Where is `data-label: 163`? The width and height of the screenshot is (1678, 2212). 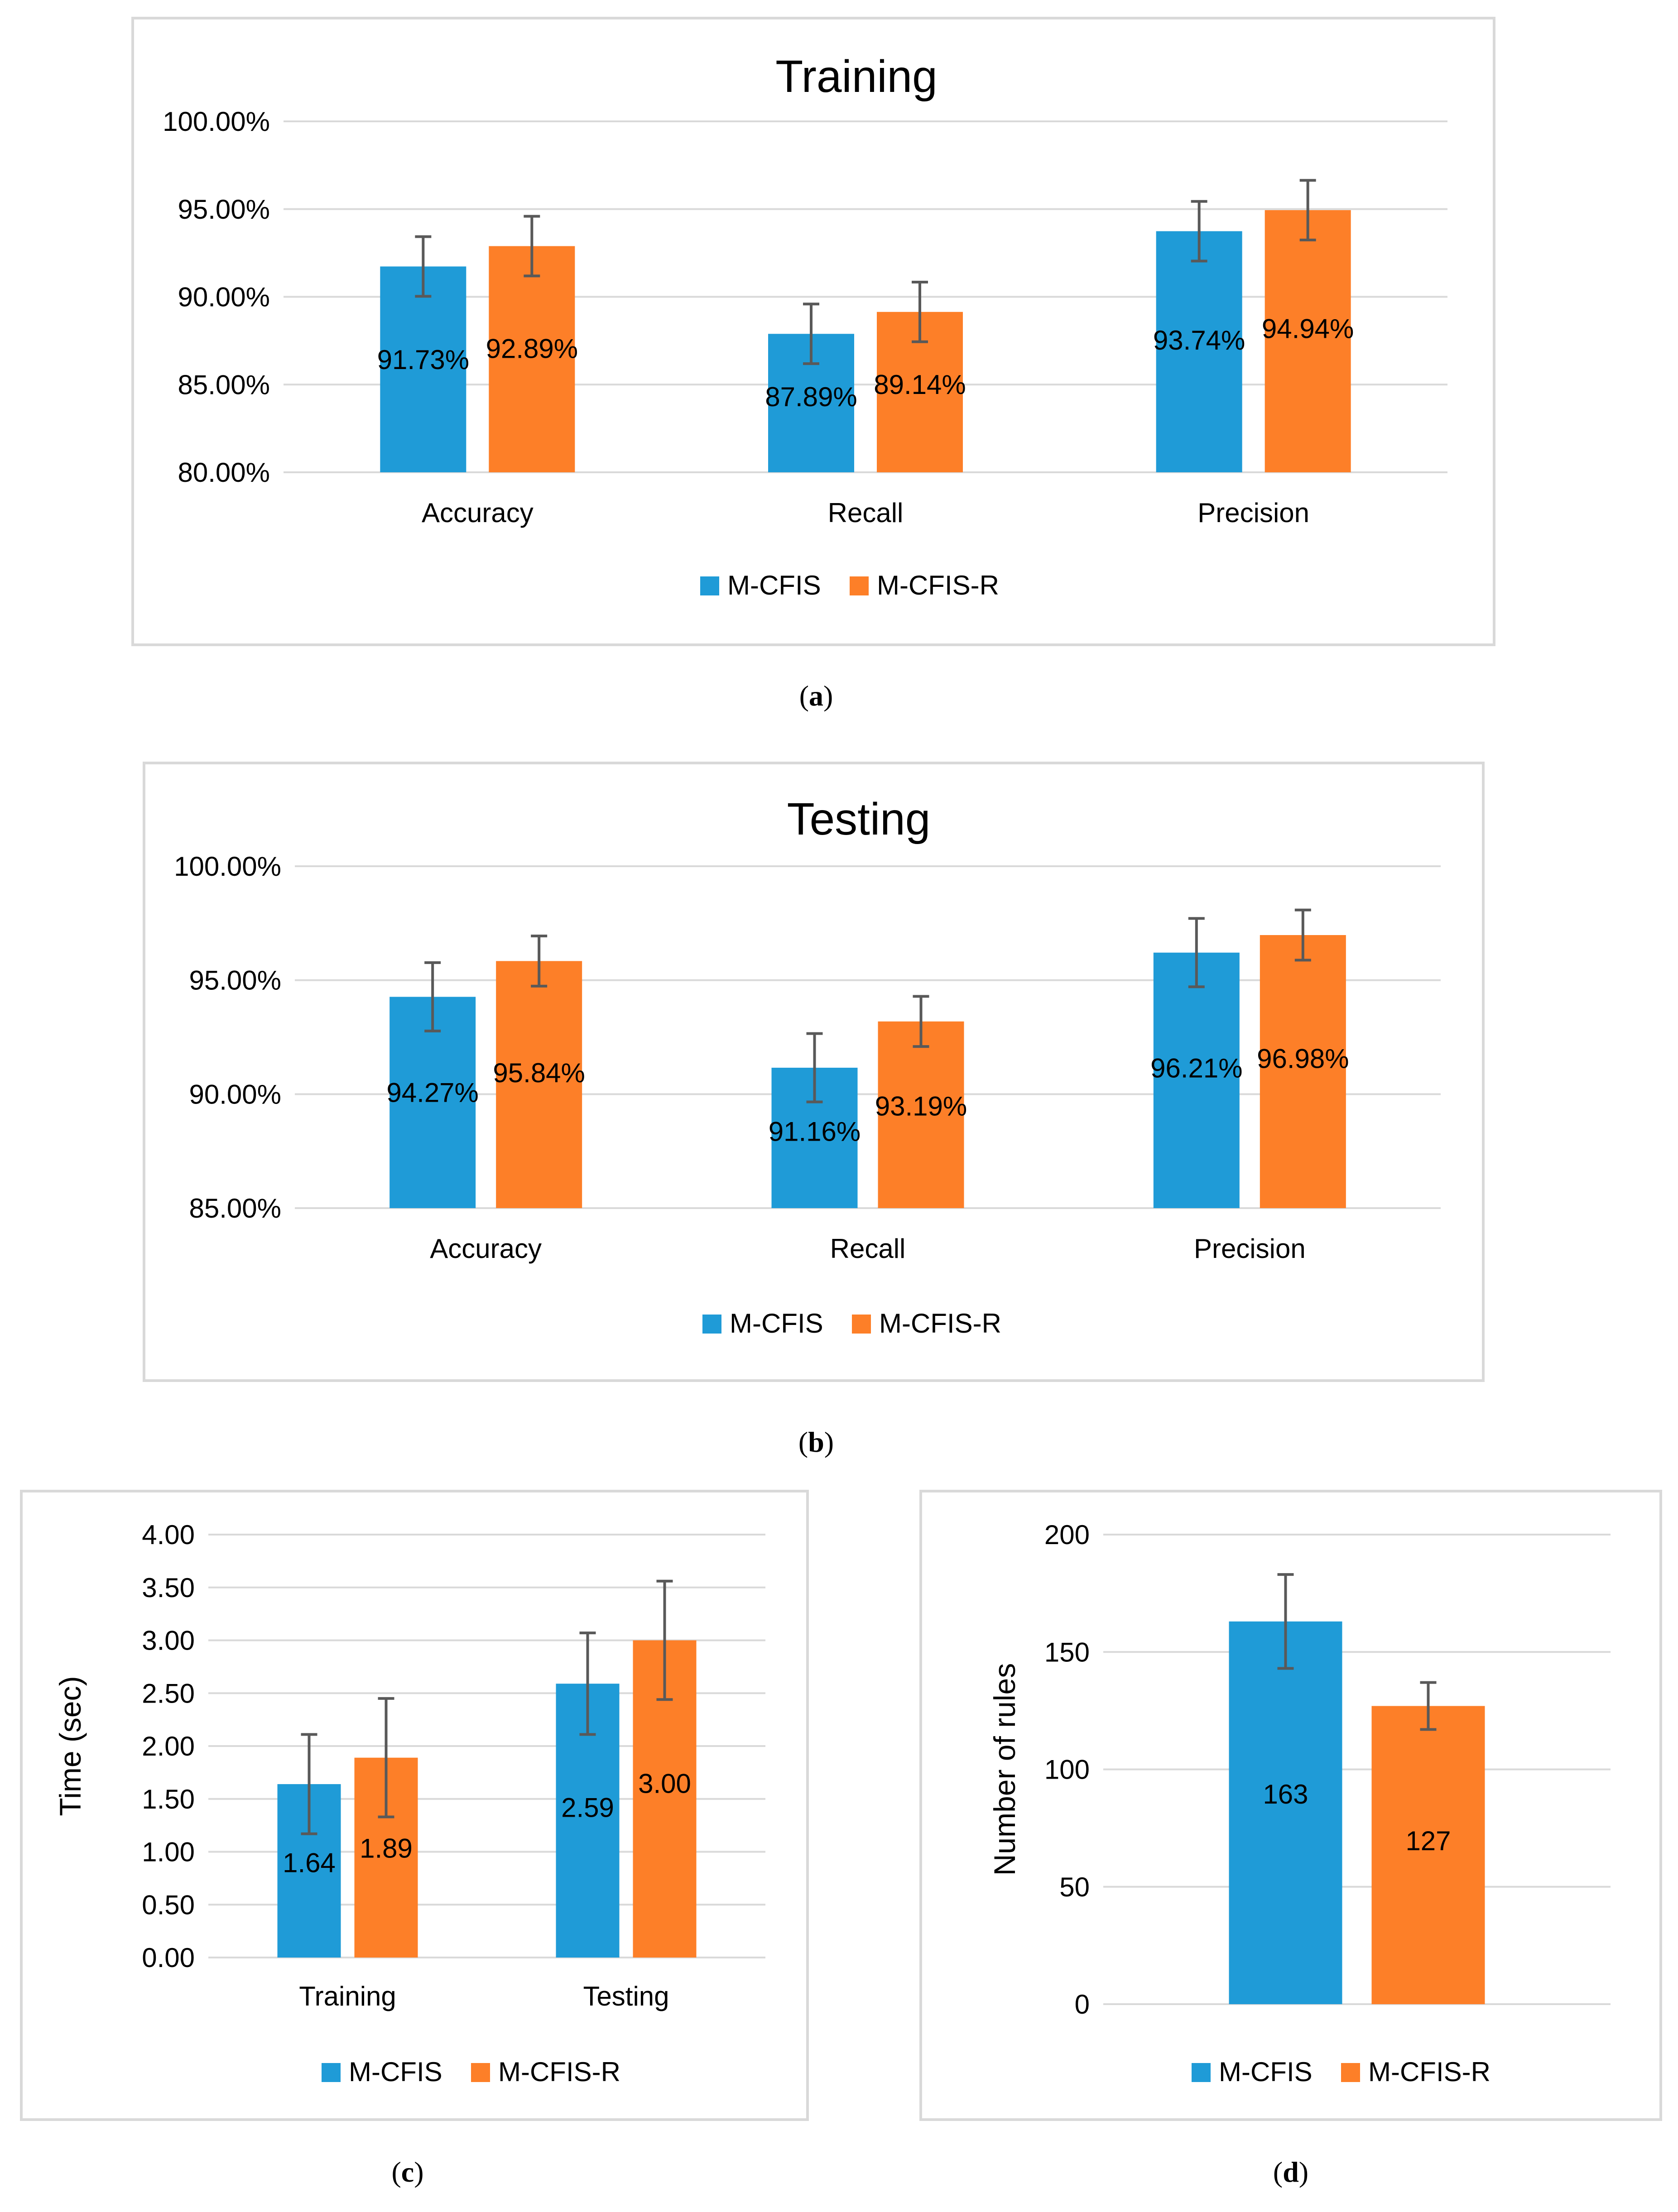 data-label: 163 is located at coordinates (1285, 1794).